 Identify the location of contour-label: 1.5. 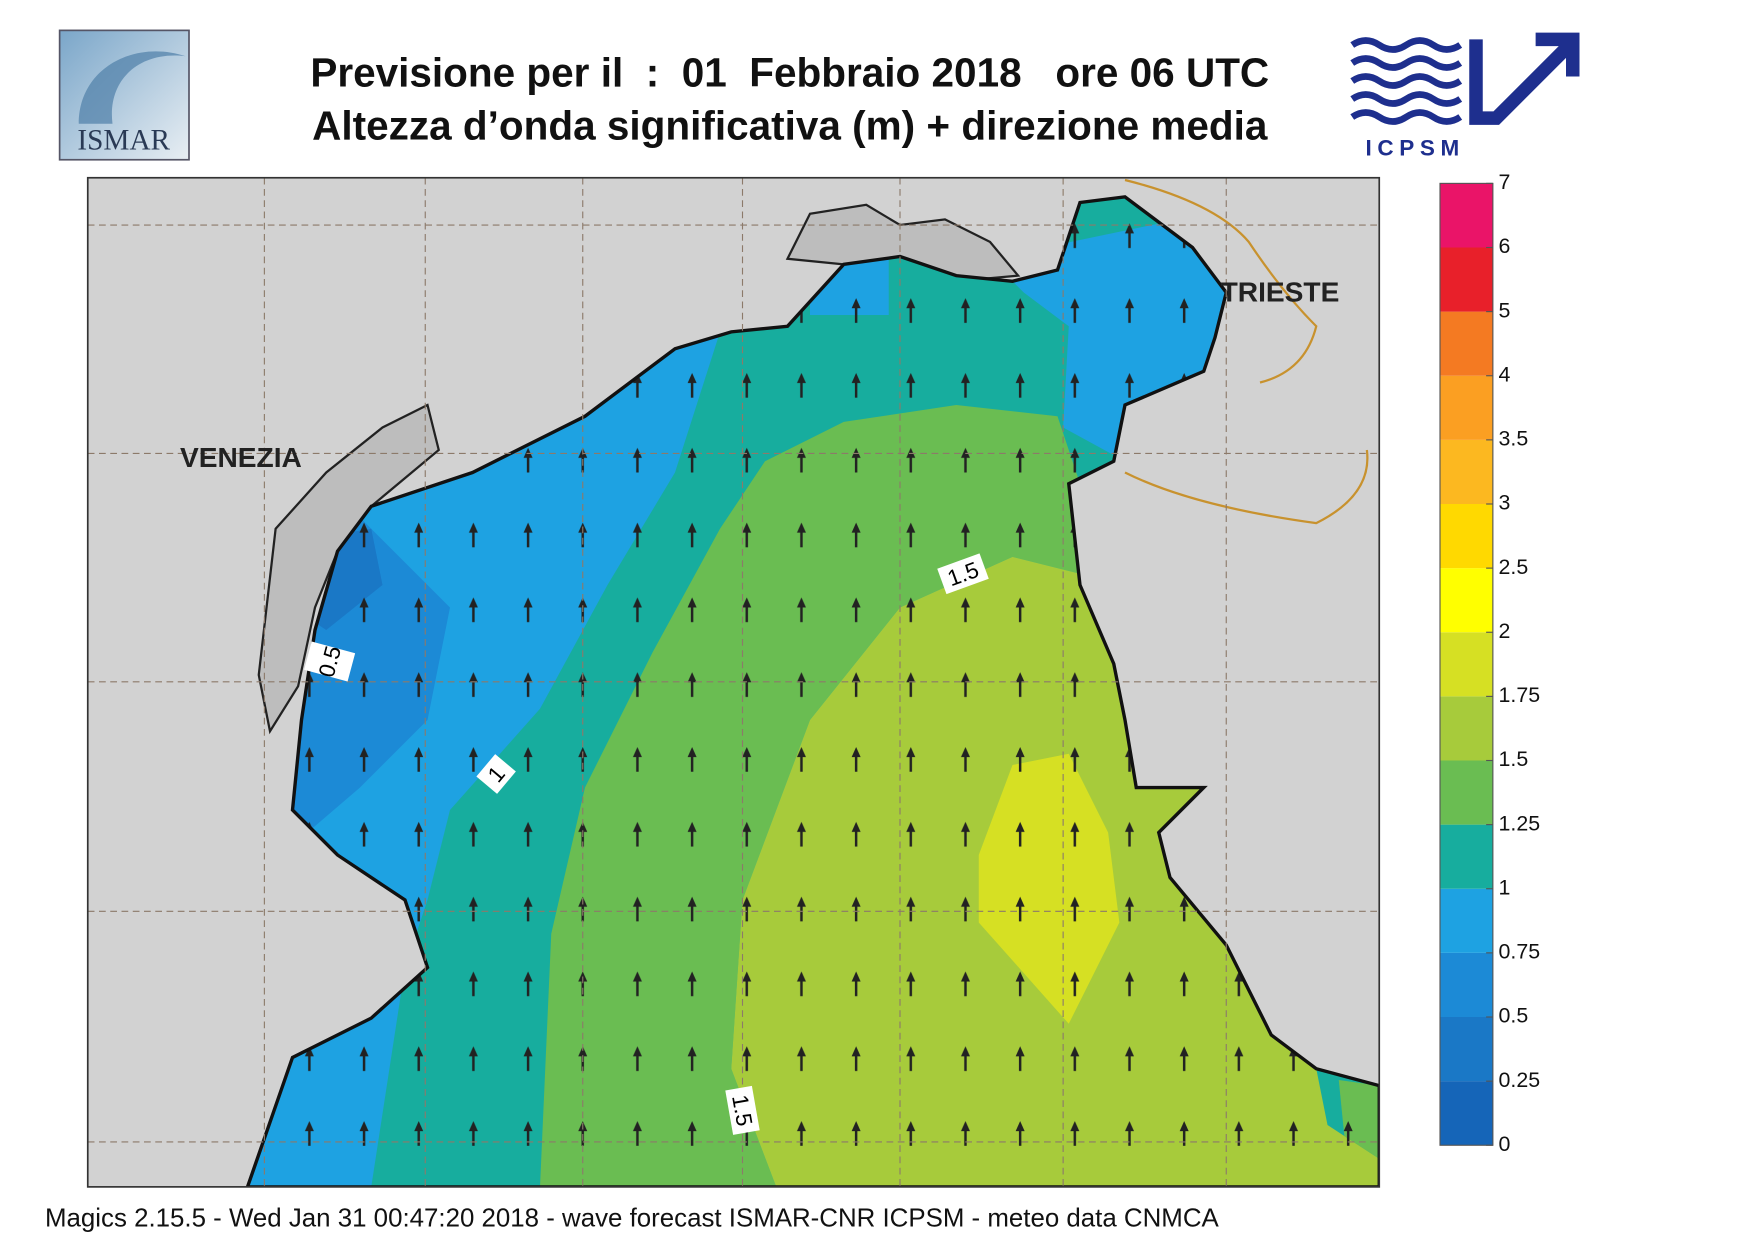
(742, 1110).